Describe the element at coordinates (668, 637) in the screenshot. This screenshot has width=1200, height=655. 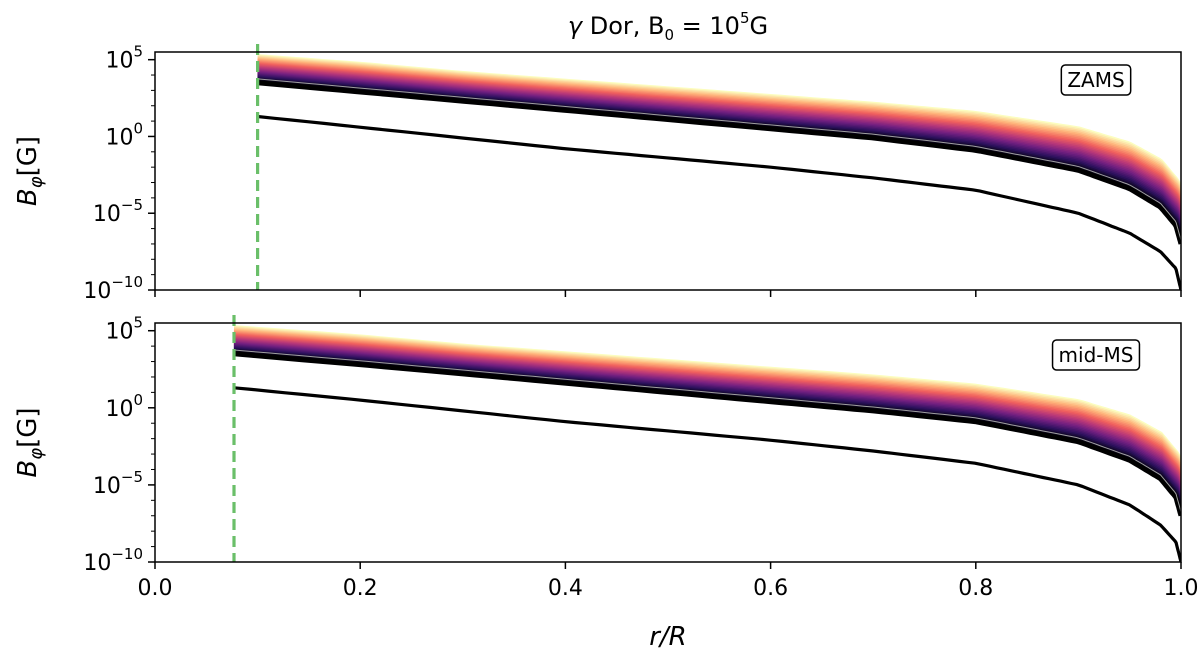
I see `x-axis-label: r/R` at that location.